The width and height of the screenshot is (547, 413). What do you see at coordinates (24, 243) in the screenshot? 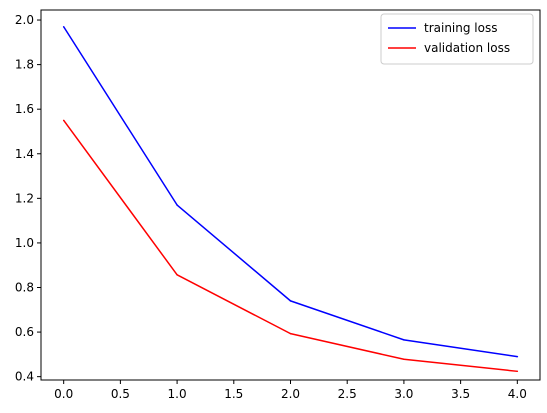
I see `y-tick-label: 1.0` at bounding box center [24, 243].